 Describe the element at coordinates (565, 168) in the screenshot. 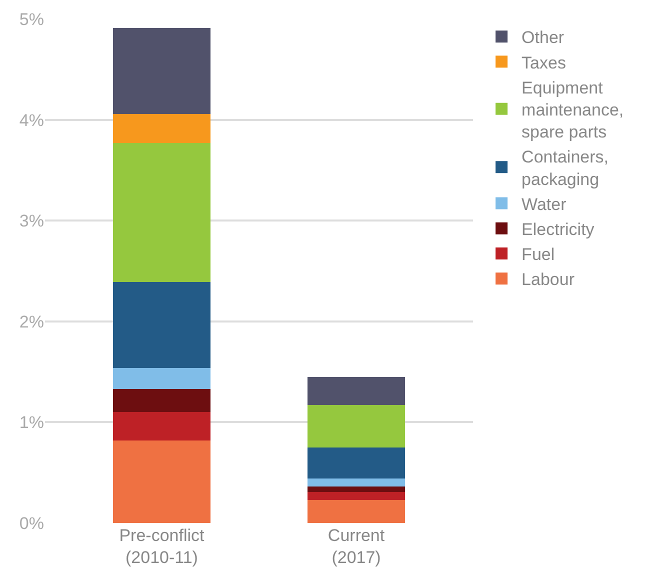

I see `legend-label: Containers, packaging` at that location.